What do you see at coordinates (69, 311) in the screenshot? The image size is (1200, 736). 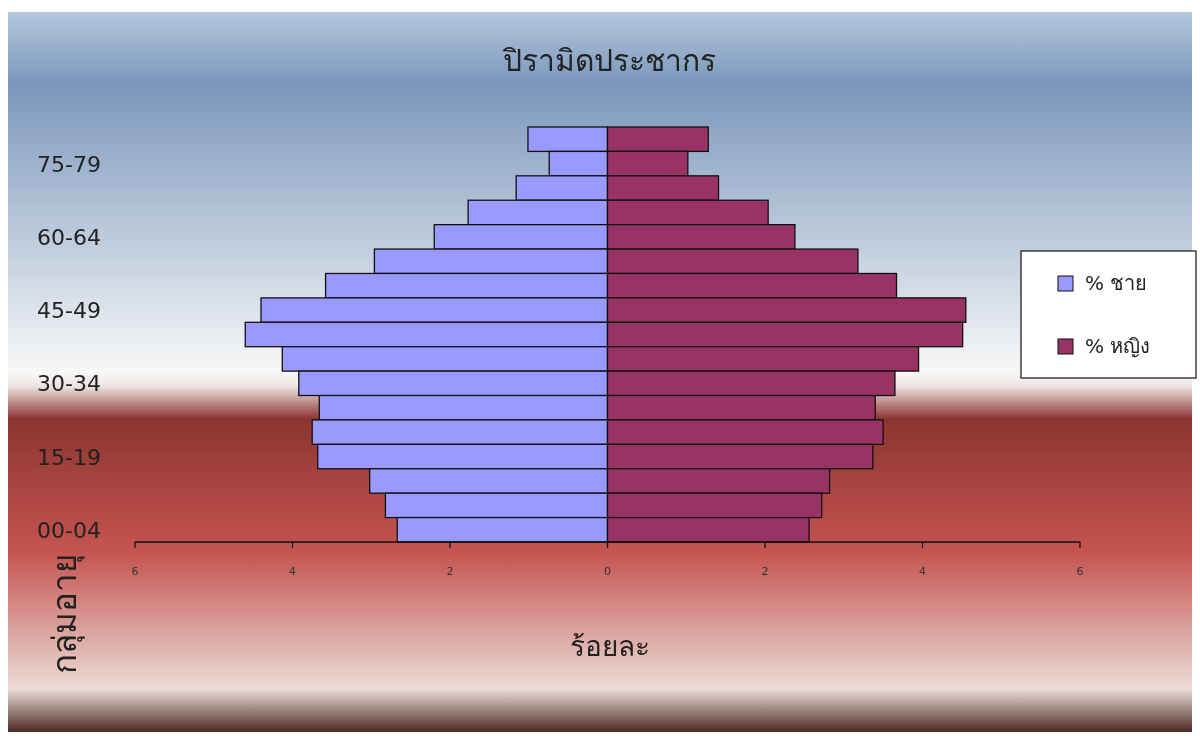 I see `y-tick-label: 45-49` at bounding box center [69, 311].